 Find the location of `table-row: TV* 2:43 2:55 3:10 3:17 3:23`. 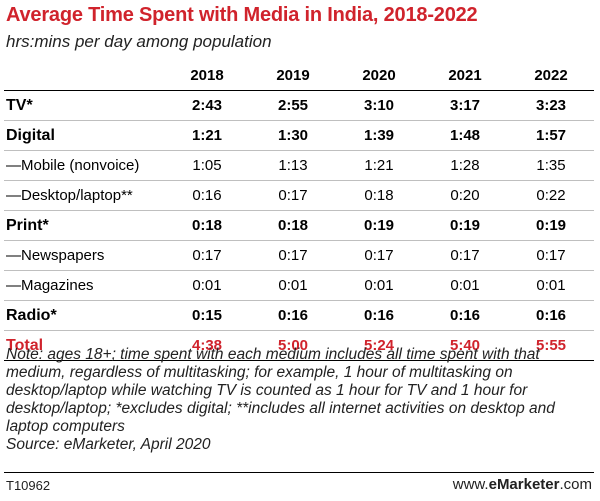

table-row: TV* 2:43 2:55 3:10 3:17 3:23 is located at coordinates (299, 105).